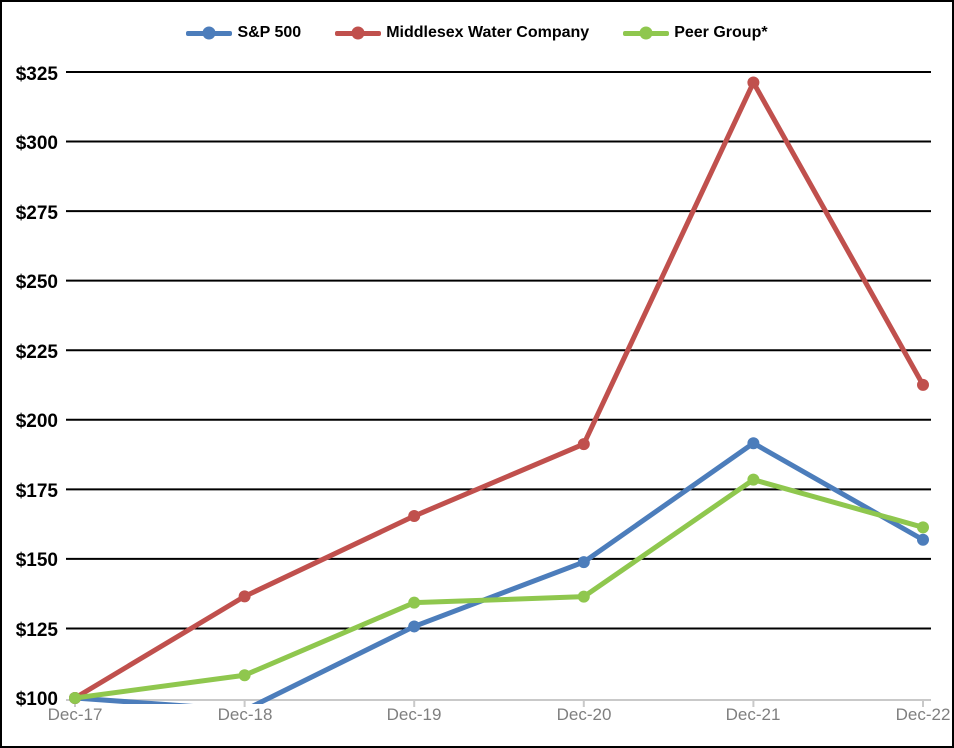 This screenshot has width=954, height=748. What do you see at coordinates (37, 143) in the screenshot?
I see `y-axis-tick-label: $300` at bounding box center [37, 143].